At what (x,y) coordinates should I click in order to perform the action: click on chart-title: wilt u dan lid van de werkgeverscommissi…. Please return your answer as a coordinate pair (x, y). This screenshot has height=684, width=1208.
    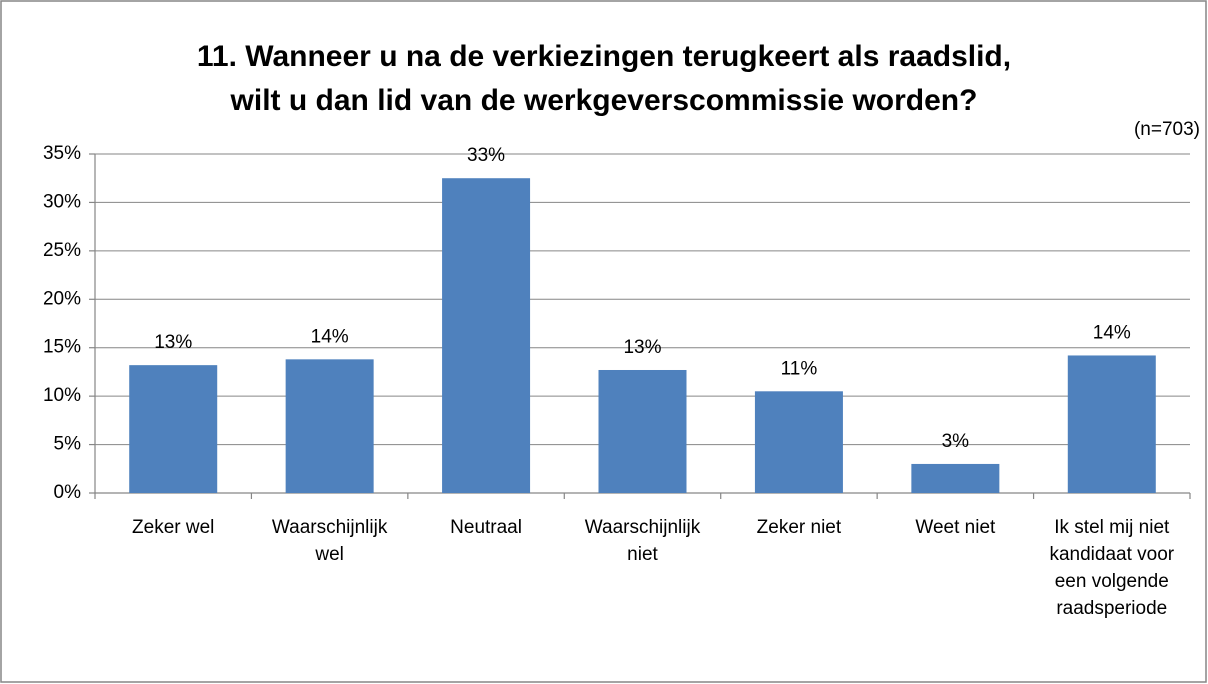
    Looking at the image, I should click on (604, 100).